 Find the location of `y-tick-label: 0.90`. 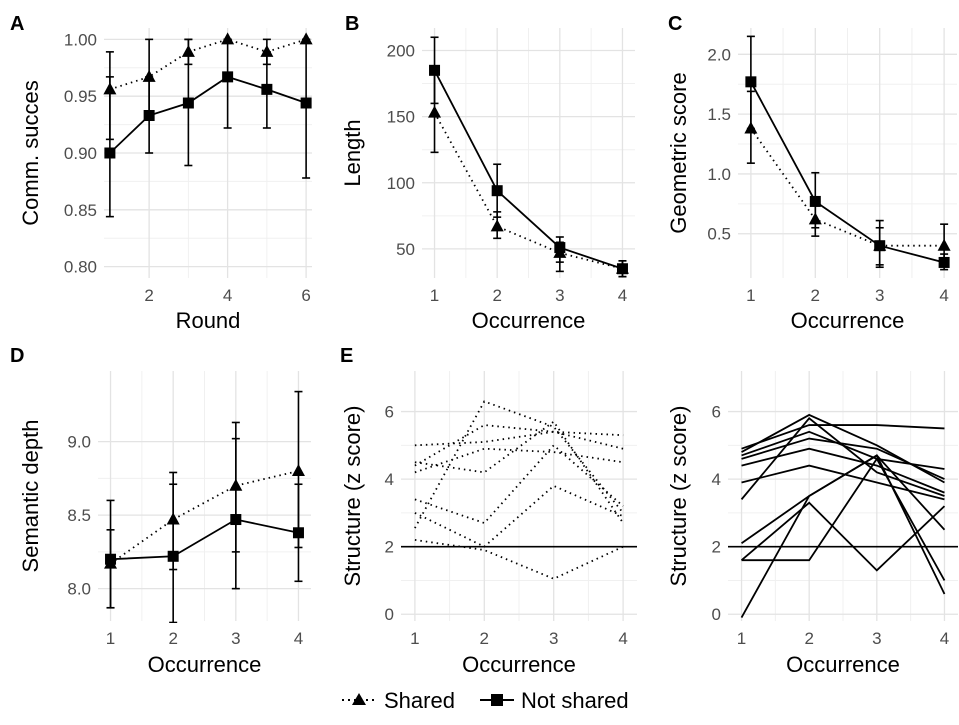

y-tick-label: 0.90 is located at coordinates (80, 153).